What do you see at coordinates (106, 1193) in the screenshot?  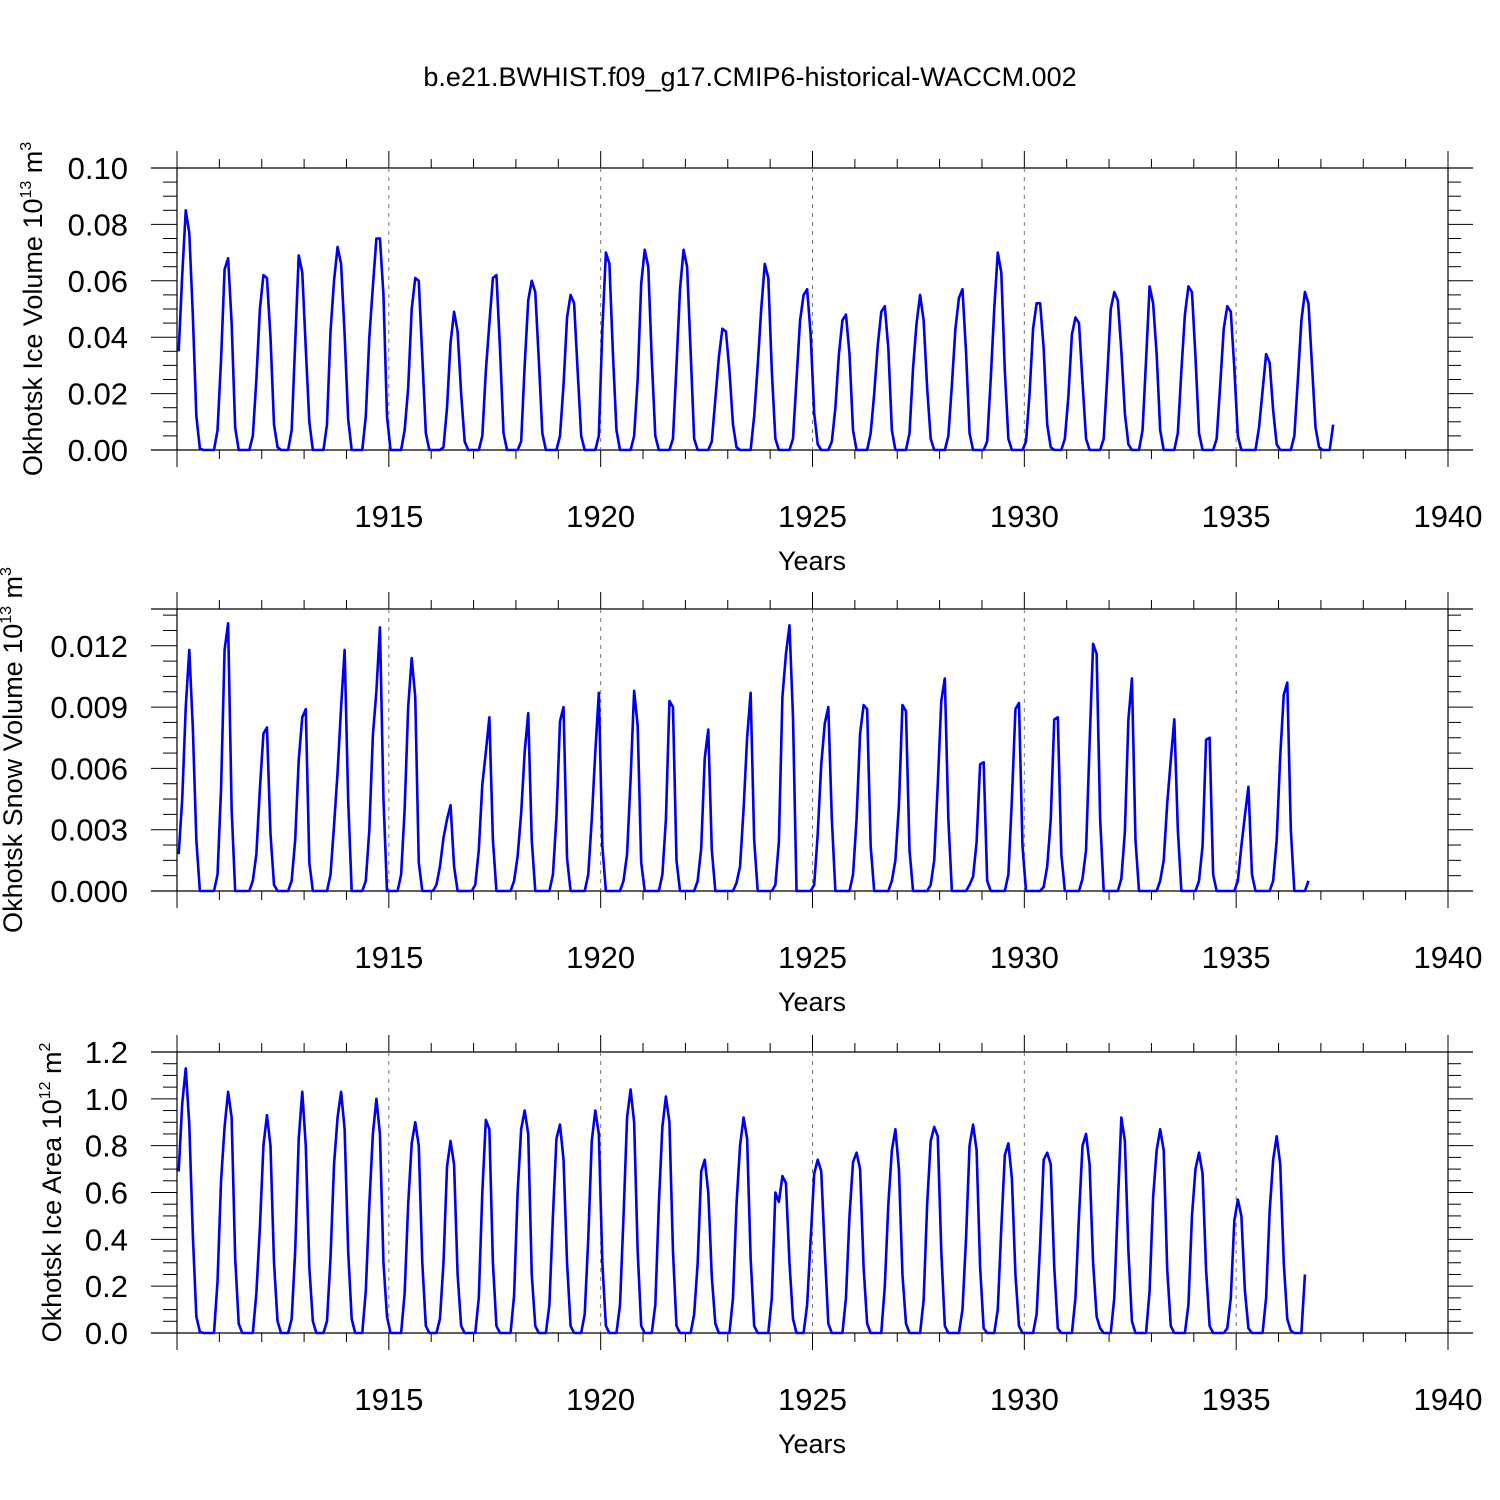 I see `y-tick-label: 0.6` at bounding box center [106, 1193].